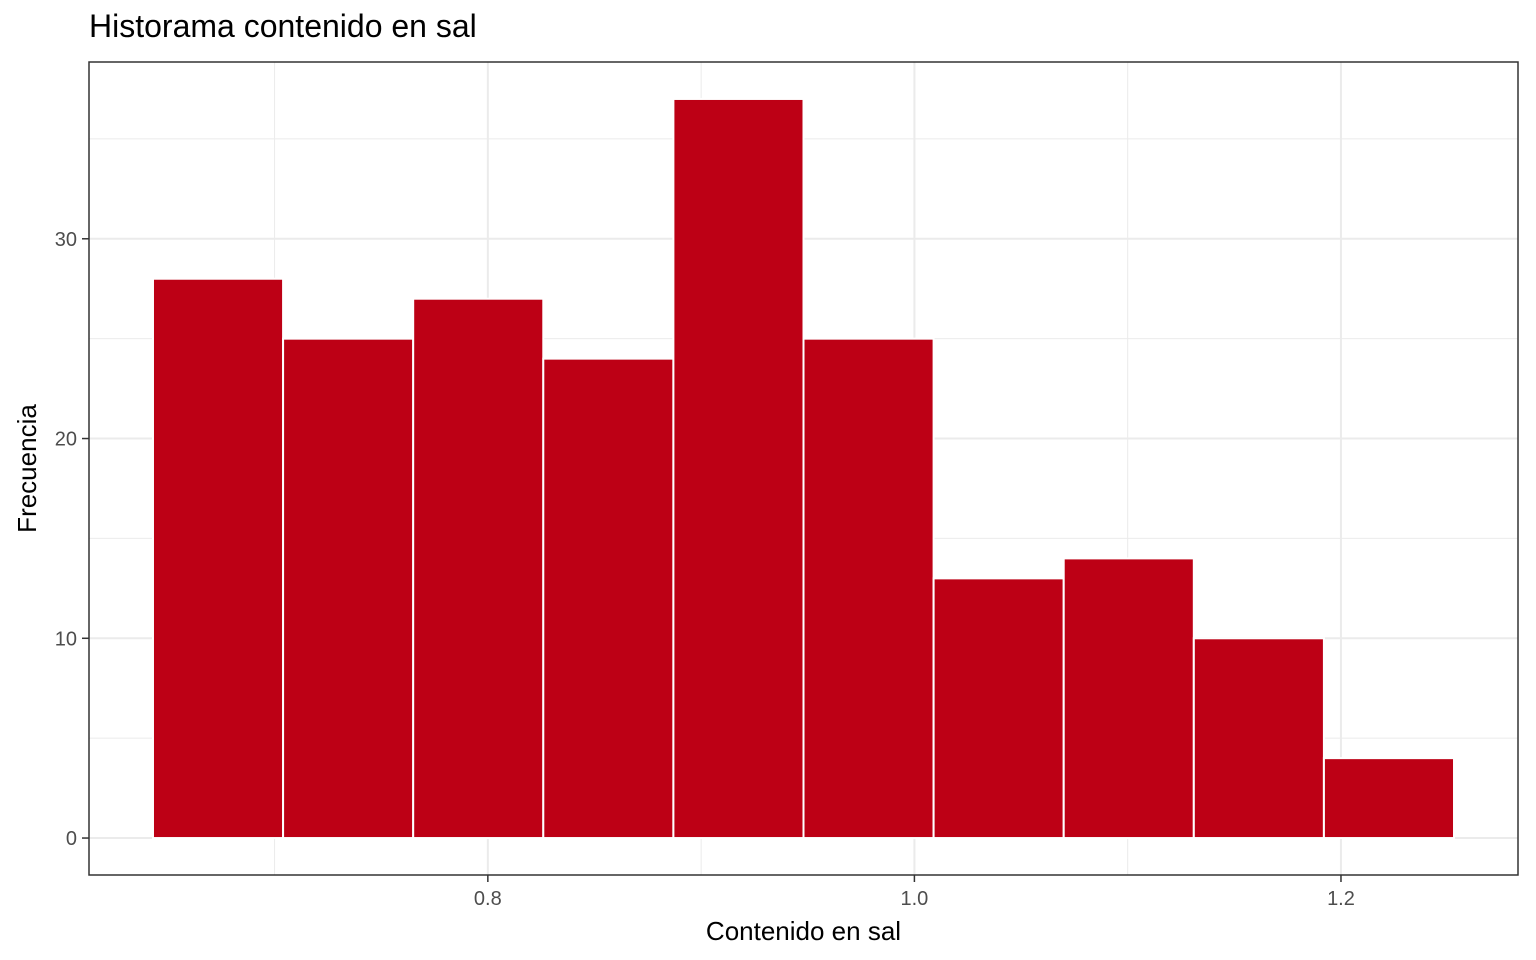 Image resolution: width=1536 pixels, height=960 pixels. I want to click on x-tick-label: 0.8, so click(488, 899).